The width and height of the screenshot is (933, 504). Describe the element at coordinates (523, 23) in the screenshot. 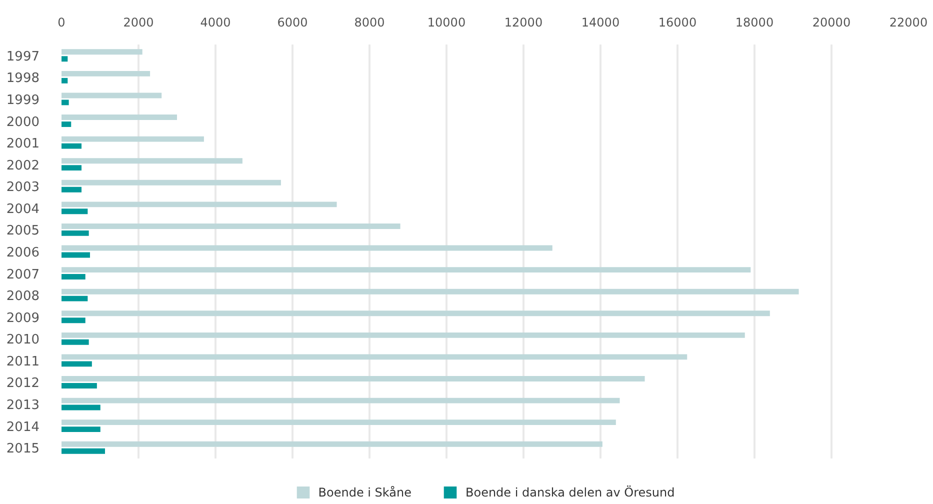

I see `x-tick-label: 12000` at that location.